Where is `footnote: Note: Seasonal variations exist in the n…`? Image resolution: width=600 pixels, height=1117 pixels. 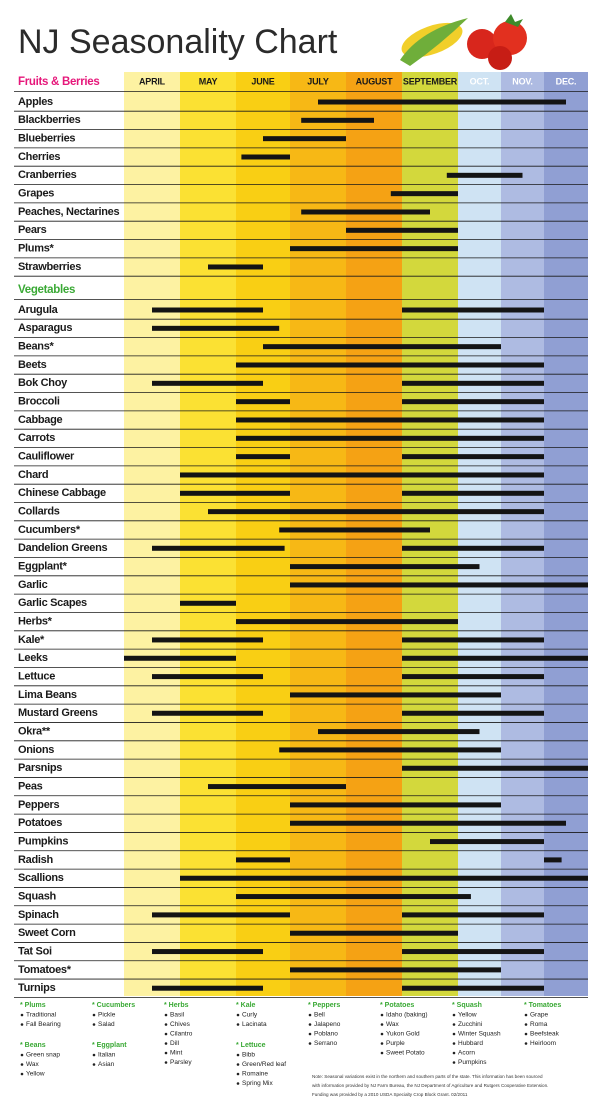
footnote: Note: Seasonal variations exist in the n… is located at coordinates (427, 1076).